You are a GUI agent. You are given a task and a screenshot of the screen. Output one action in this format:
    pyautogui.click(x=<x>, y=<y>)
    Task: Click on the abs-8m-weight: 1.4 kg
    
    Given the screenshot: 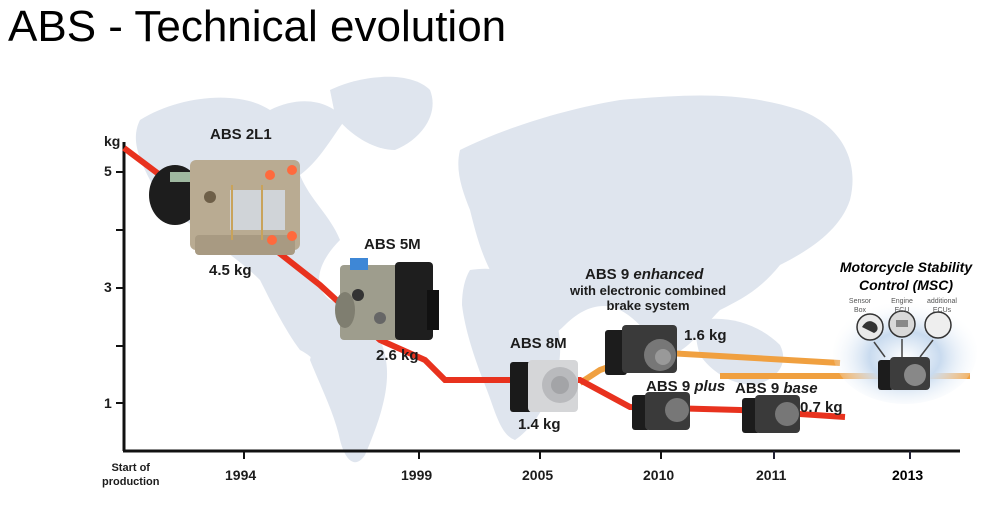 What is the action you would take?
    pyautogui.click(x=539, y=424)
    